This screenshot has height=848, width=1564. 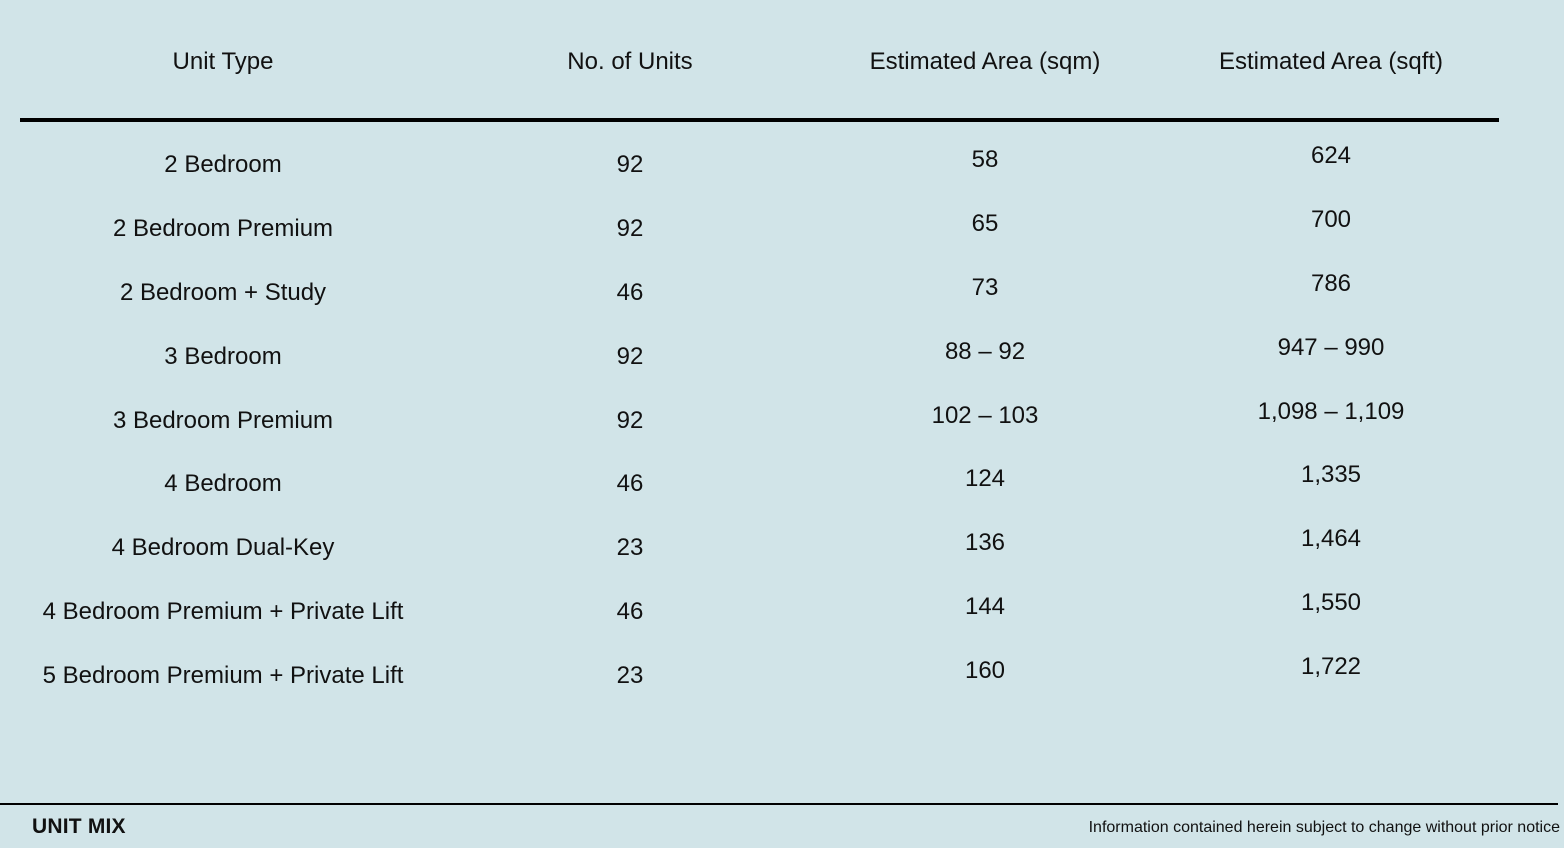 What do you see at coordinates (223, 675) in the screenshot?
I see `cell-unit-type: 5 Bedroom Premium + Private Lift` at bounding box center [223, 675].